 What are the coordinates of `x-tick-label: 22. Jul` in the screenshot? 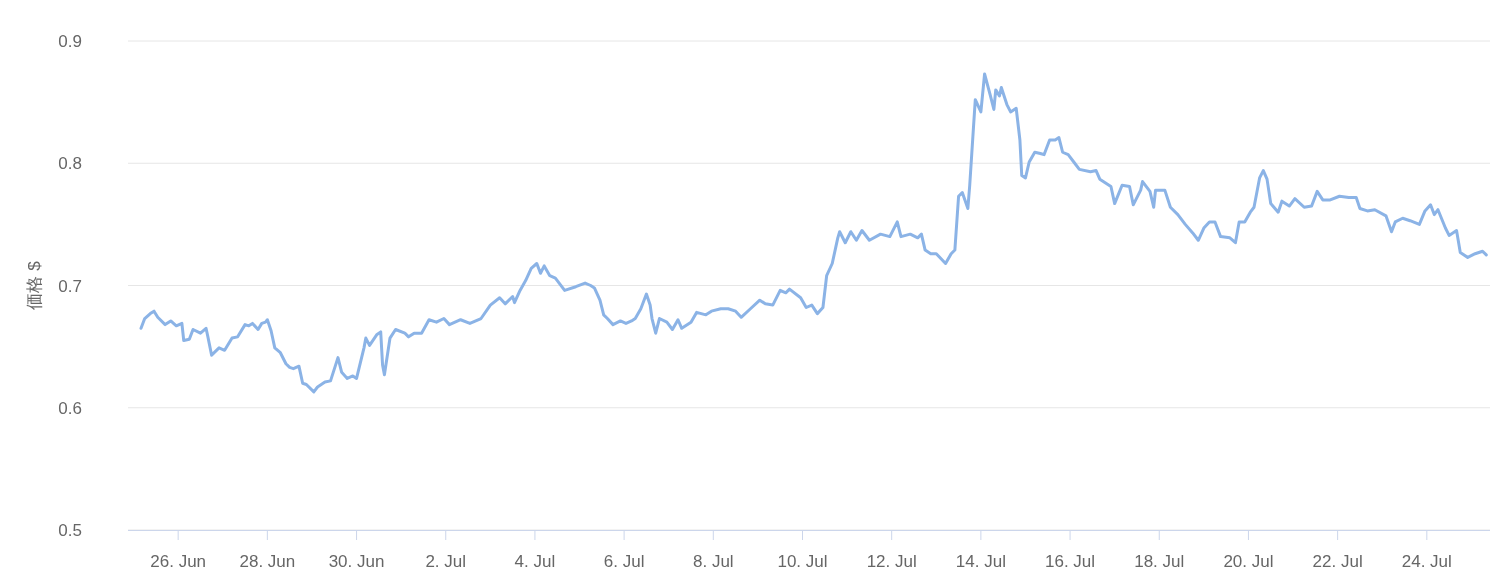 It's located at (1337, 561).